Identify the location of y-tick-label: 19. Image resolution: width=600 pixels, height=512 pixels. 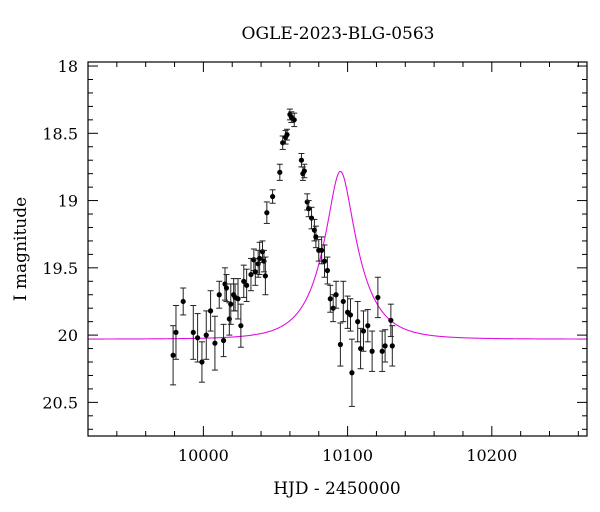
(68, 201).